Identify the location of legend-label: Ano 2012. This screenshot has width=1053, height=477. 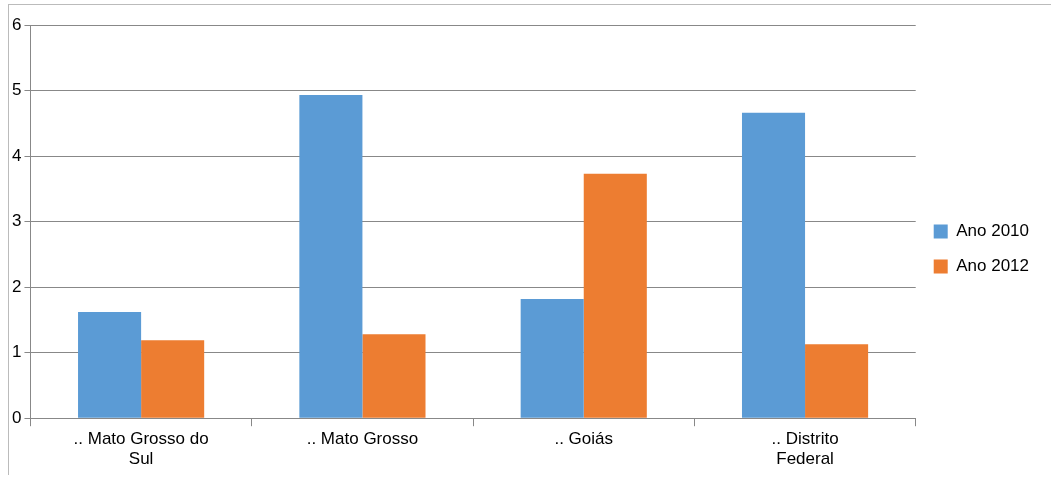
(993, 266).